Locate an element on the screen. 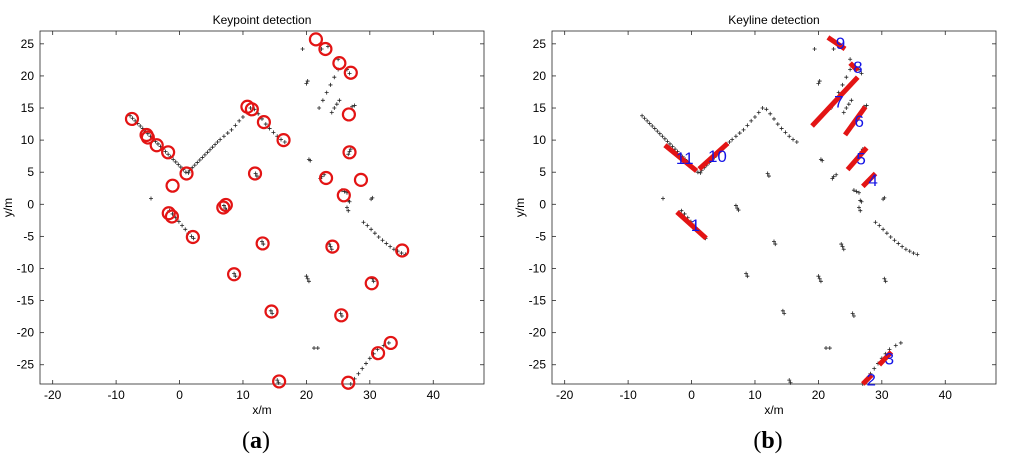 This screenshot has width=1024, height=465. keyline-label: 9 is located at coordinates (840, 43).